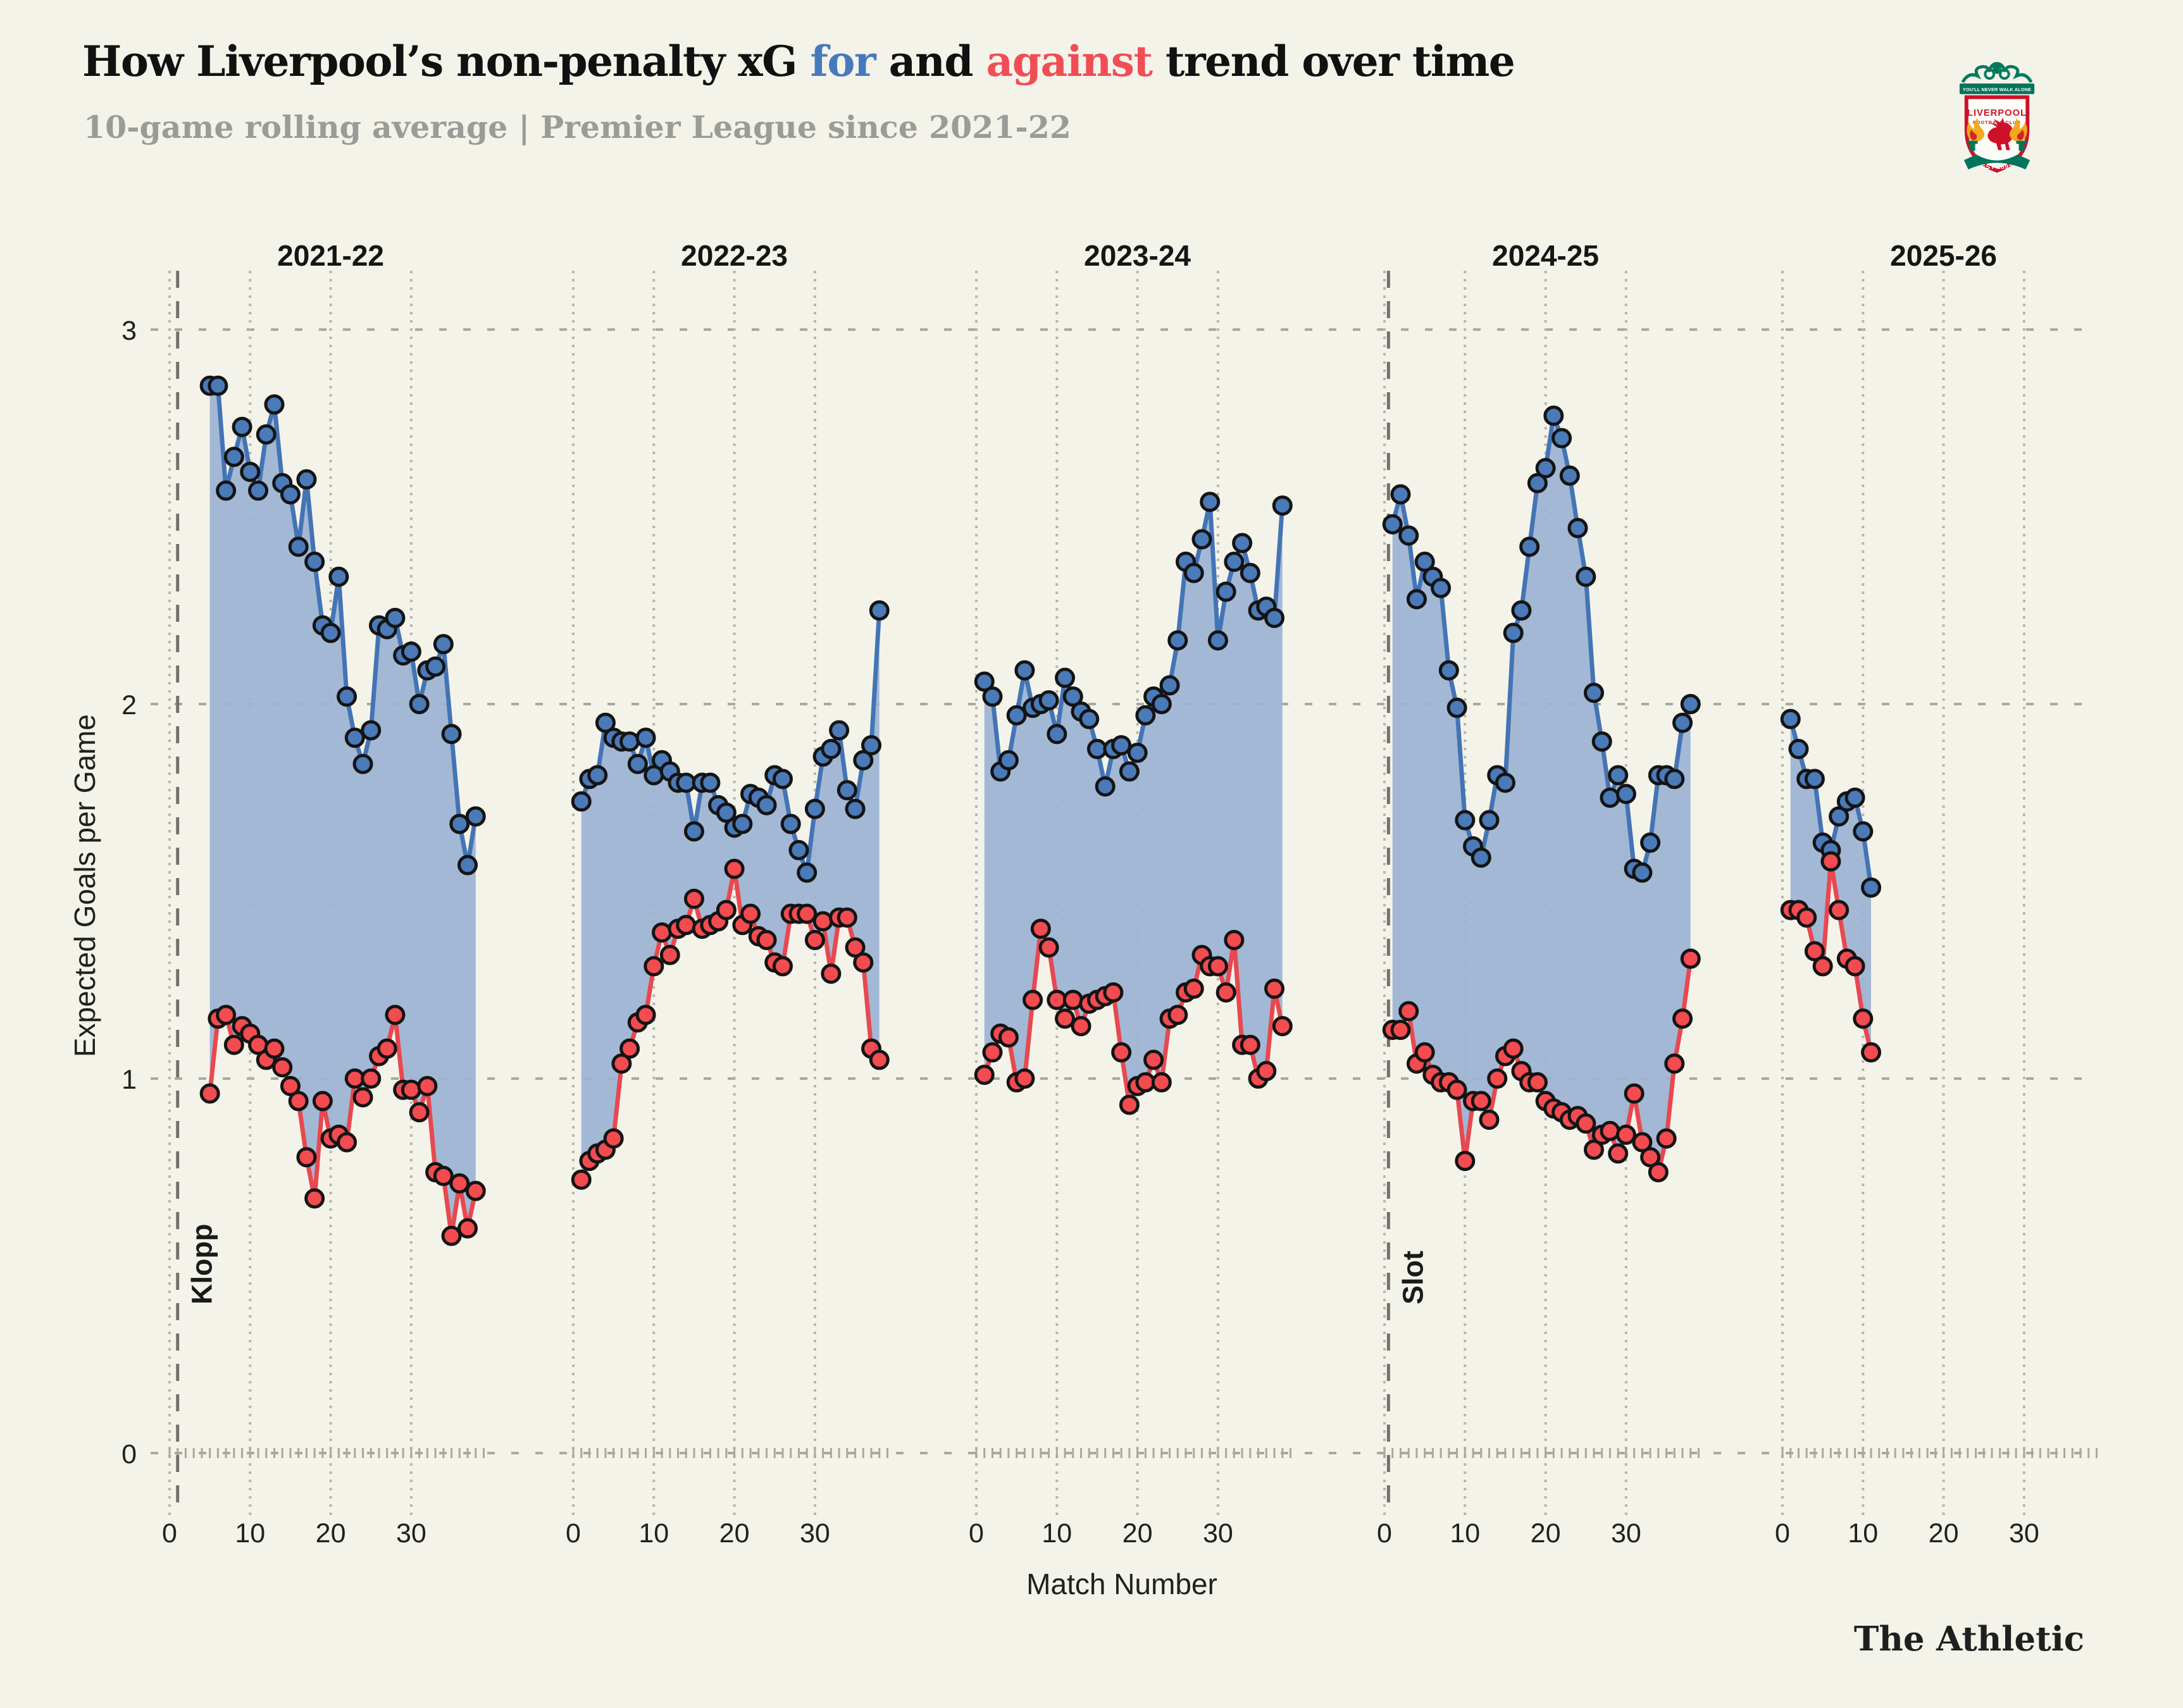 This screenshot has height=1708, width=2183. Describe the element at coordinates (129, 705) in the screenshot. I see `y-tick-label-2: 2` at that location.